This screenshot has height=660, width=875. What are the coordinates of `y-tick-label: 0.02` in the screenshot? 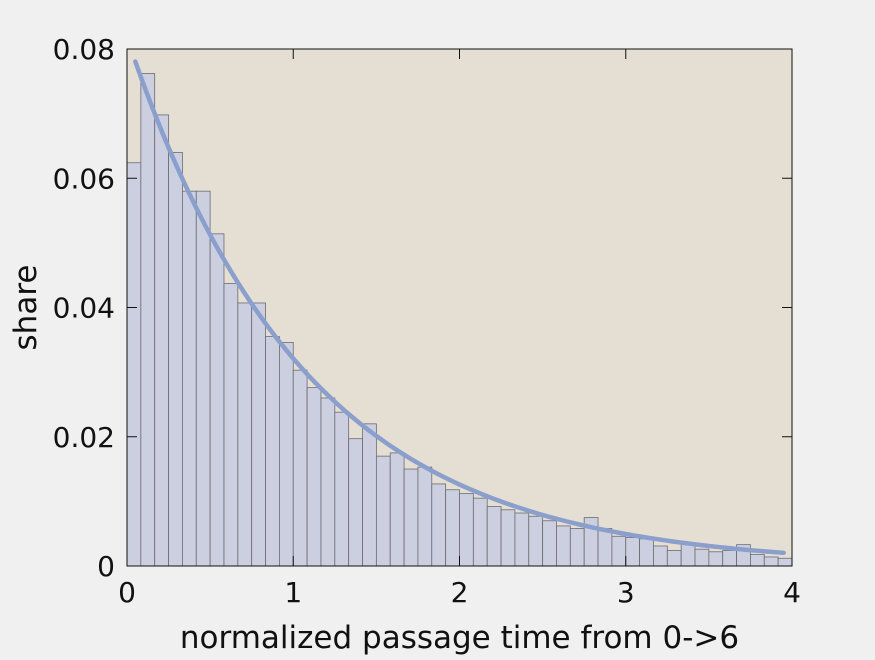 It's located at (84, 437).